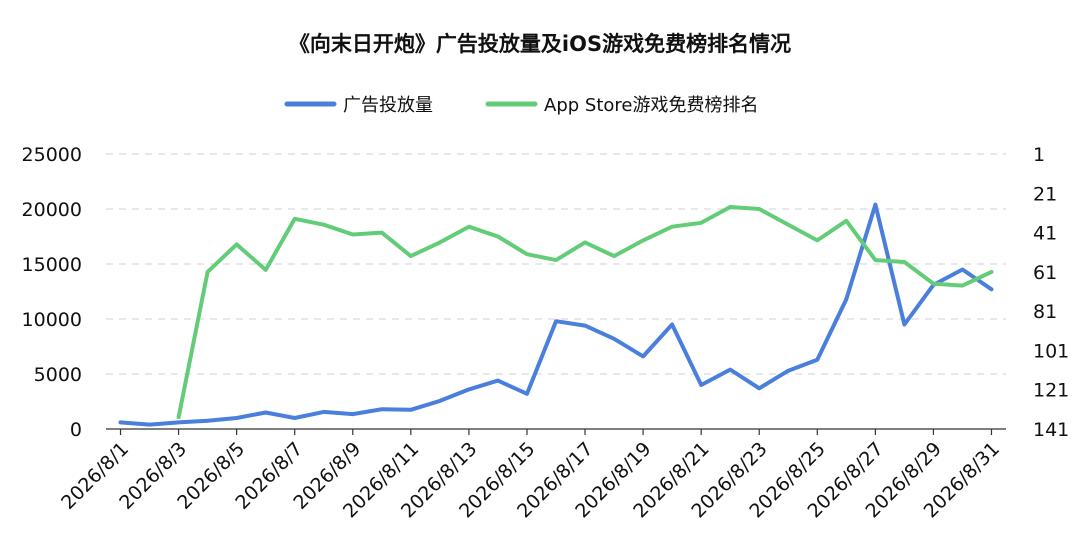 The width and height of the screenshot is (1080, 558). What do you see at coordinates (1045, 312) in the screenshot?
I see `right-tick-label: 81` at bounding box center [1045, 312].